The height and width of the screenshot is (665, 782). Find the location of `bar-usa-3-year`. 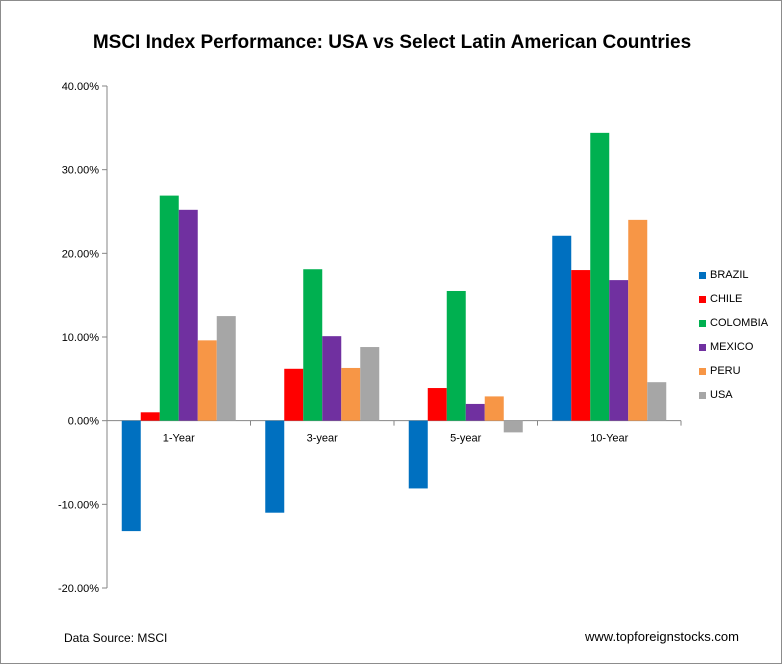

bar-usa-3-year is located at coordinates (370, 384).